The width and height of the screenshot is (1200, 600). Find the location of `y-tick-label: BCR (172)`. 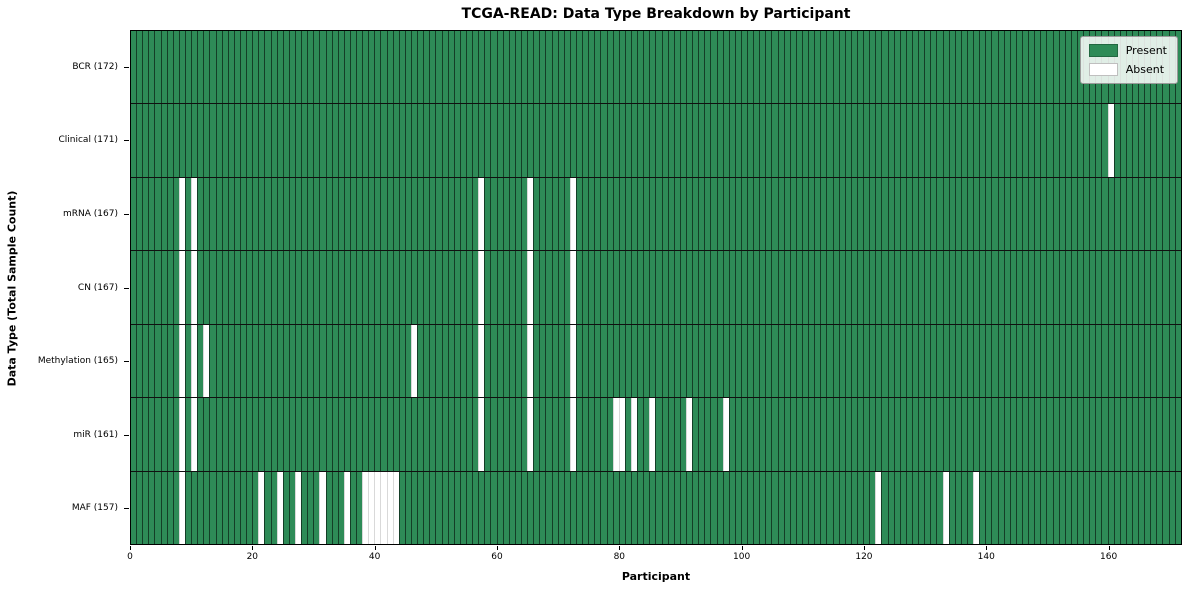

y-tick-label: BCR (172) is located at coordinates (95, 66).